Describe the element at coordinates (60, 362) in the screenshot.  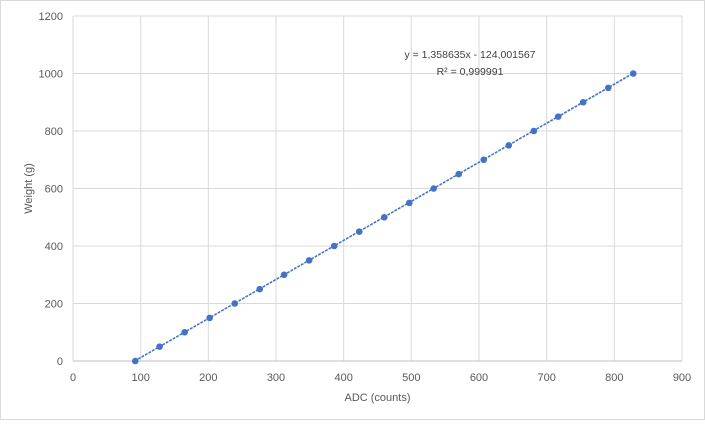
I see `y-tick-label: 0` at that location.